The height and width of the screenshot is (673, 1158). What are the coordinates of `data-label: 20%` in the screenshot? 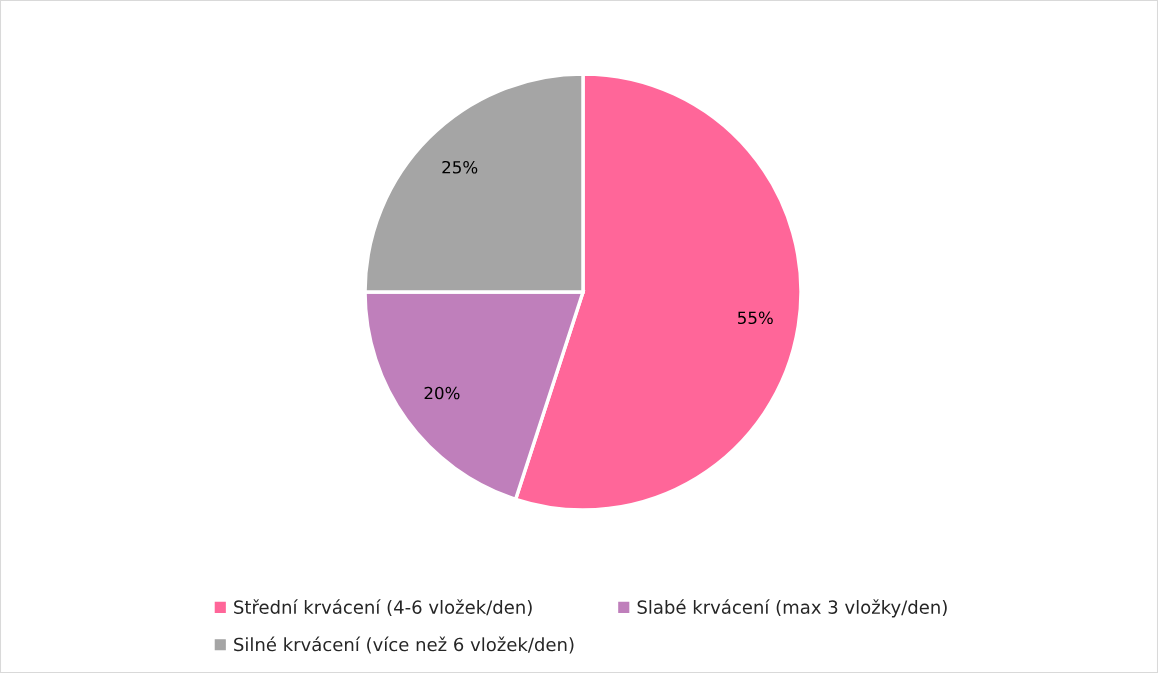 It's located at (442, 393).